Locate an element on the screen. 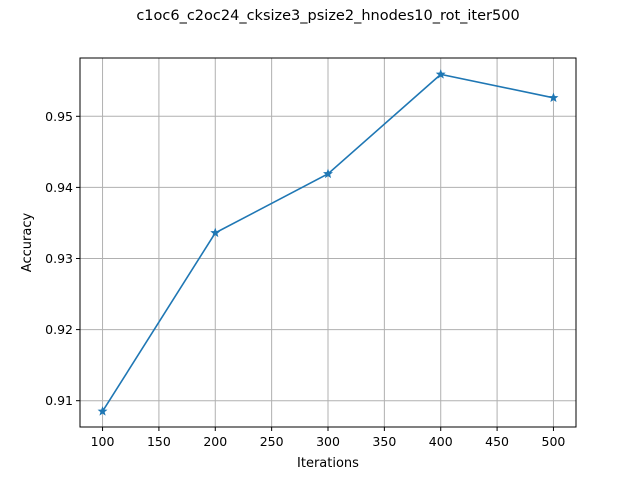 The image size is (640, 480). y-tick-label: 0.91 is located at coordinates (59, 400).